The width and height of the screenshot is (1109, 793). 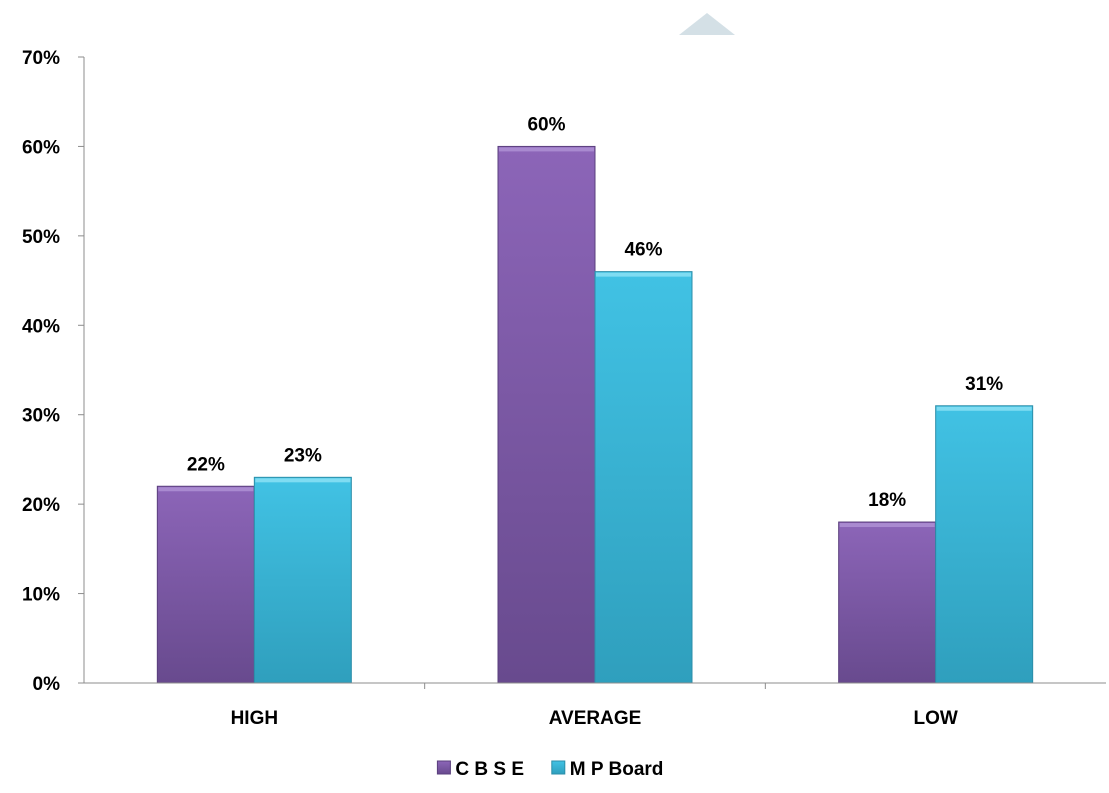 I want to click on bar-cbse-average, so click(x=546, y=414).